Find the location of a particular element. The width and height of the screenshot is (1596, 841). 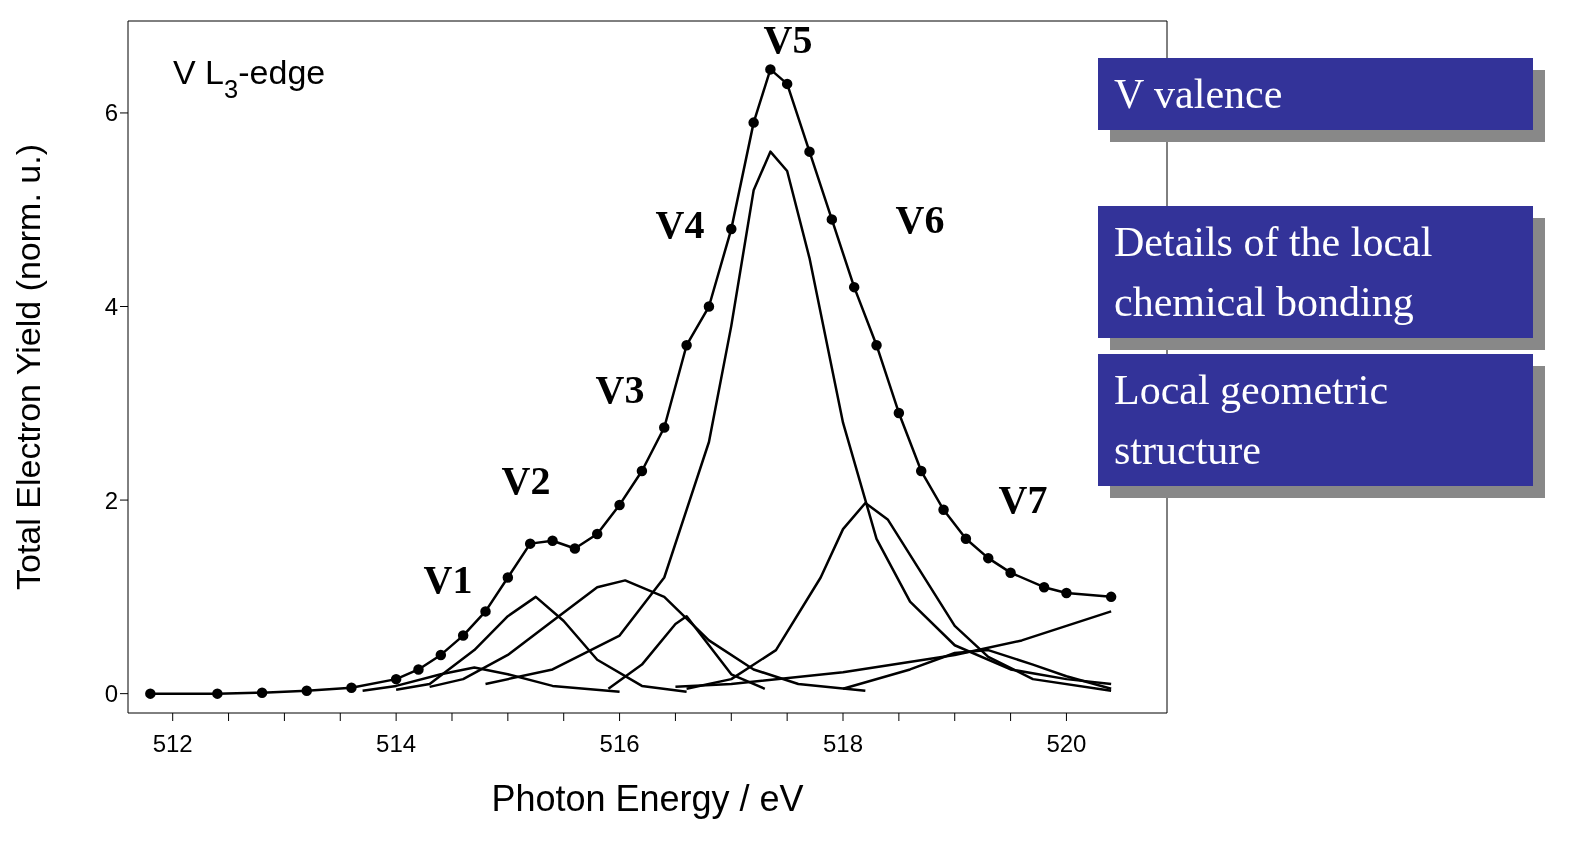

x-tick-label: 520 is located at coordinates (1066, 744).